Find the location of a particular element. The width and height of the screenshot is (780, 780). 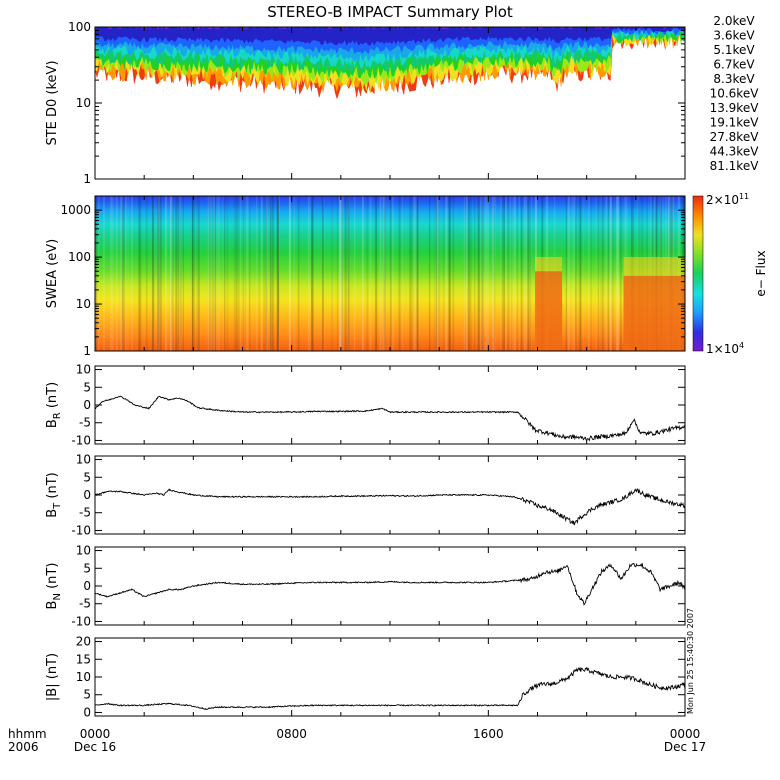

x-axis-label-line1: hhmm is located at coordinates (27, 734).